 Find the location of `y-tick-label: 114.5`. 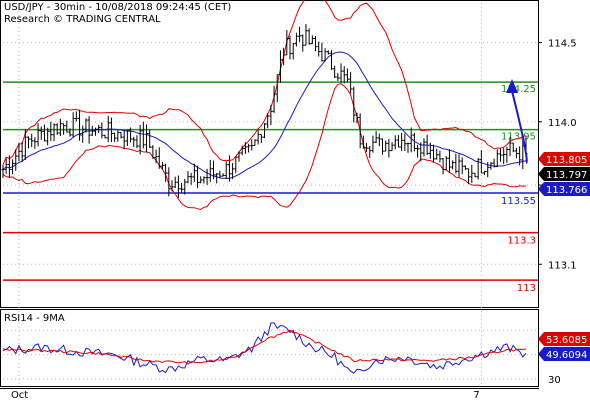

y-tick-label: 114.5 is located at coordinates (562, 44).